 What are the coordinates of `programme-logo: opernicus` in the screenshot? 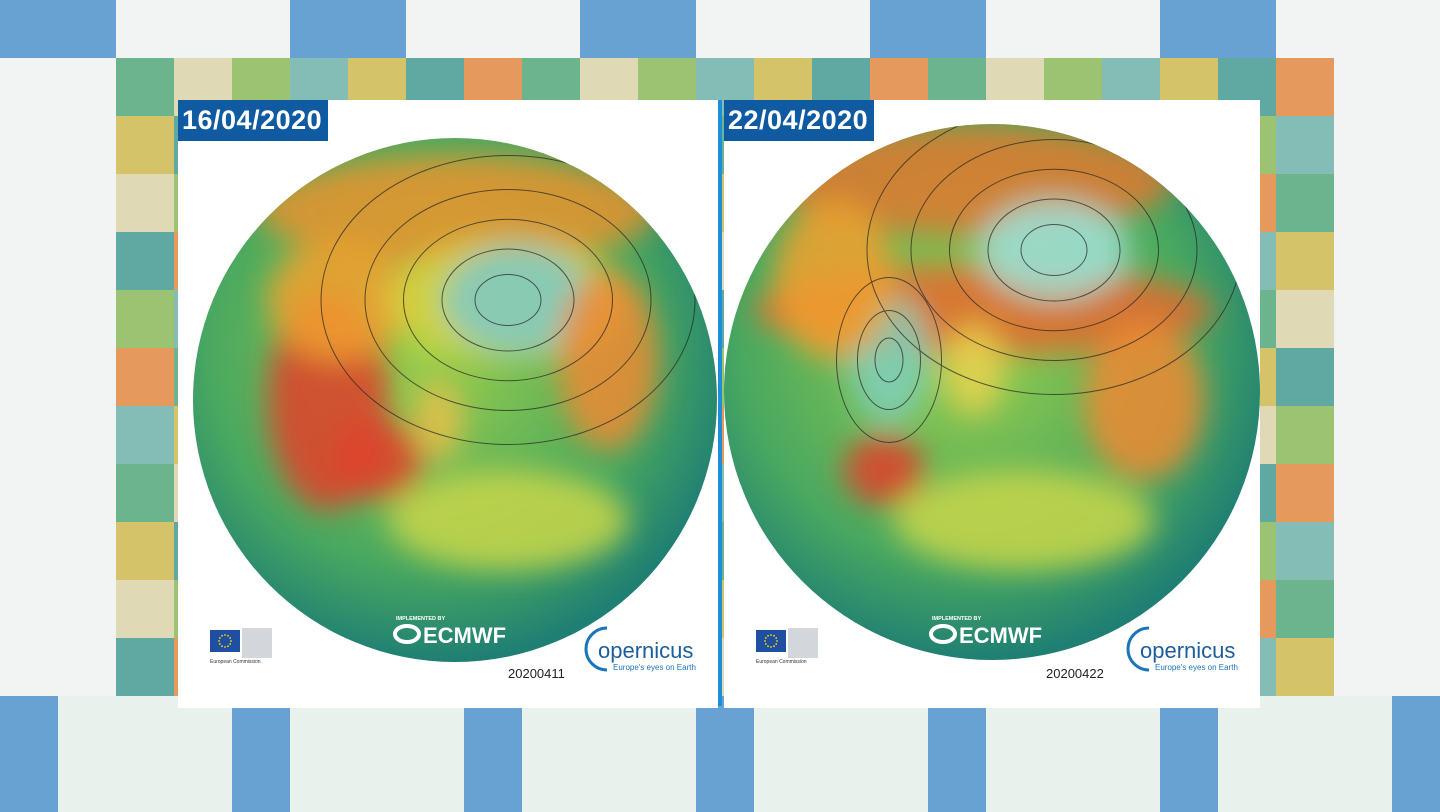 It's located at (1187, 650).